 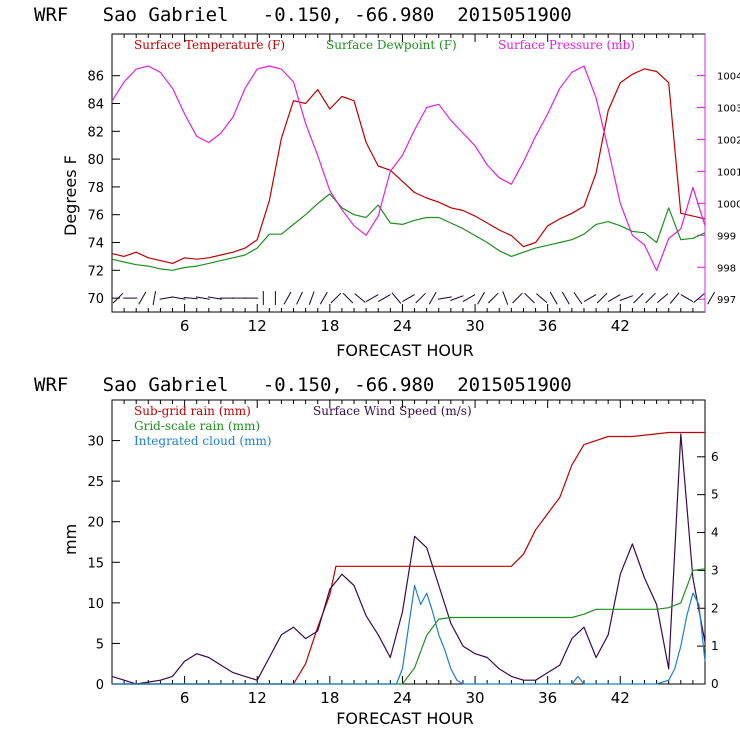 I want to click on series-integrated-cloud-mm, so click(x=409, y=634).